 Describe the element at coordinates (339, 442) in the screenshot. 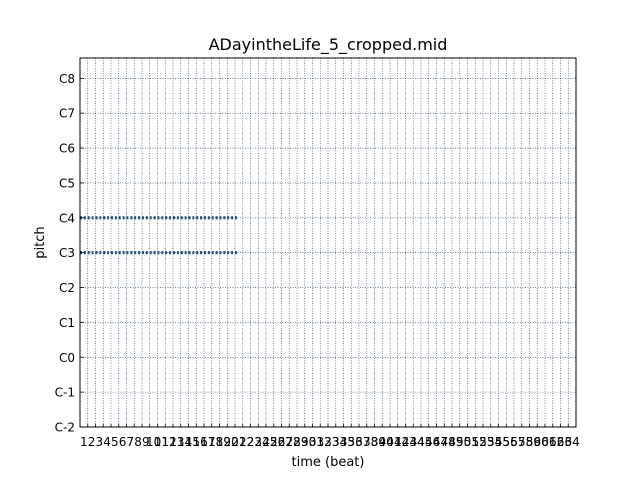

I see `x-tick-label: 34` at that location.